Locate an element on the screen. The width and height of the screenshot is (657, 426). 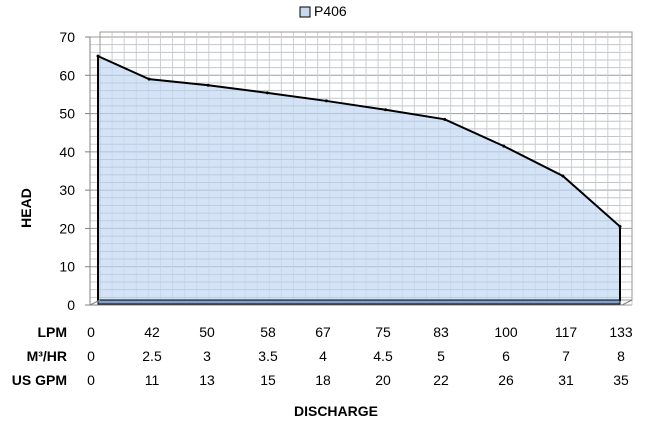
y-axis-label: HEAD is located at coordinates (26, 208).